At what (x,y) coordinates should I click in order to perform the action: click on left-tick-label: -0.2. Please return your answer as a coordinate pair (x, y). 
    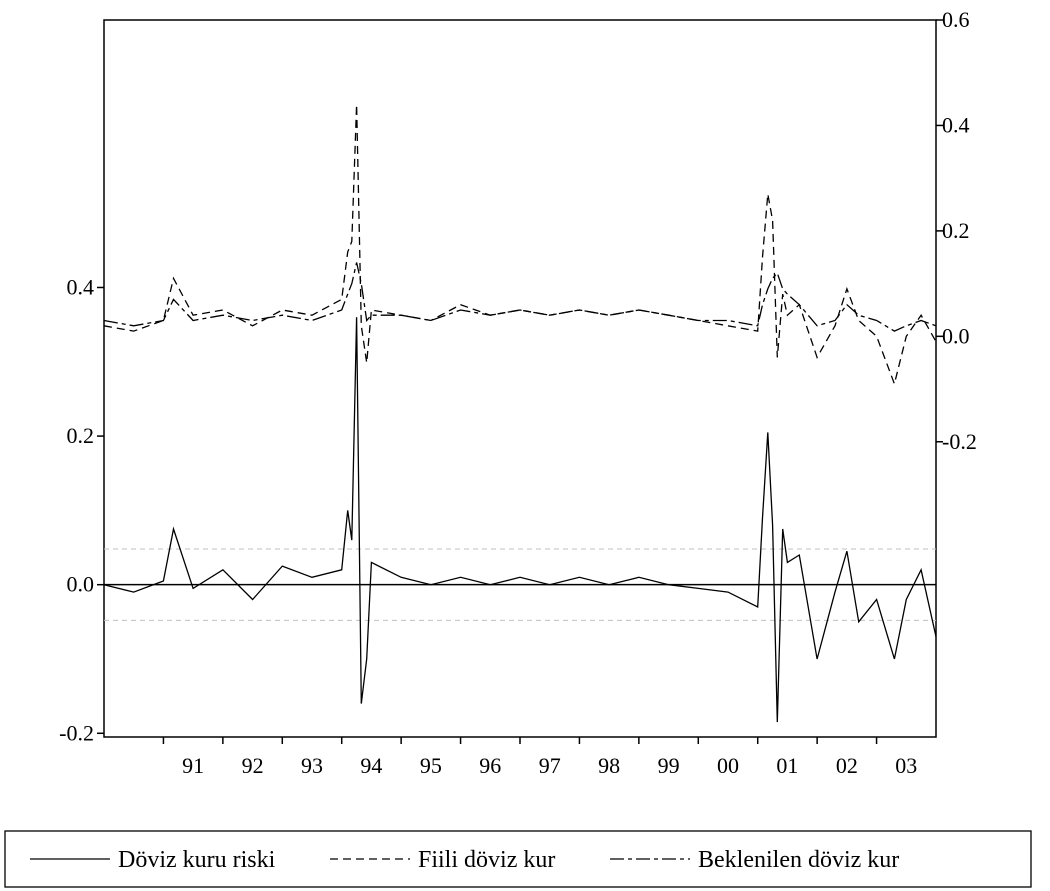
    Looking at the image, I should click on (76, 732).